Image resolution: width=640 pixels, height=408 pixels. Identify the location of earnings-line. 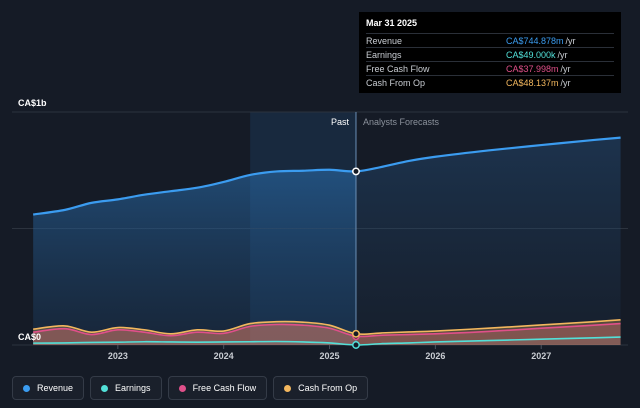
(327, 341).